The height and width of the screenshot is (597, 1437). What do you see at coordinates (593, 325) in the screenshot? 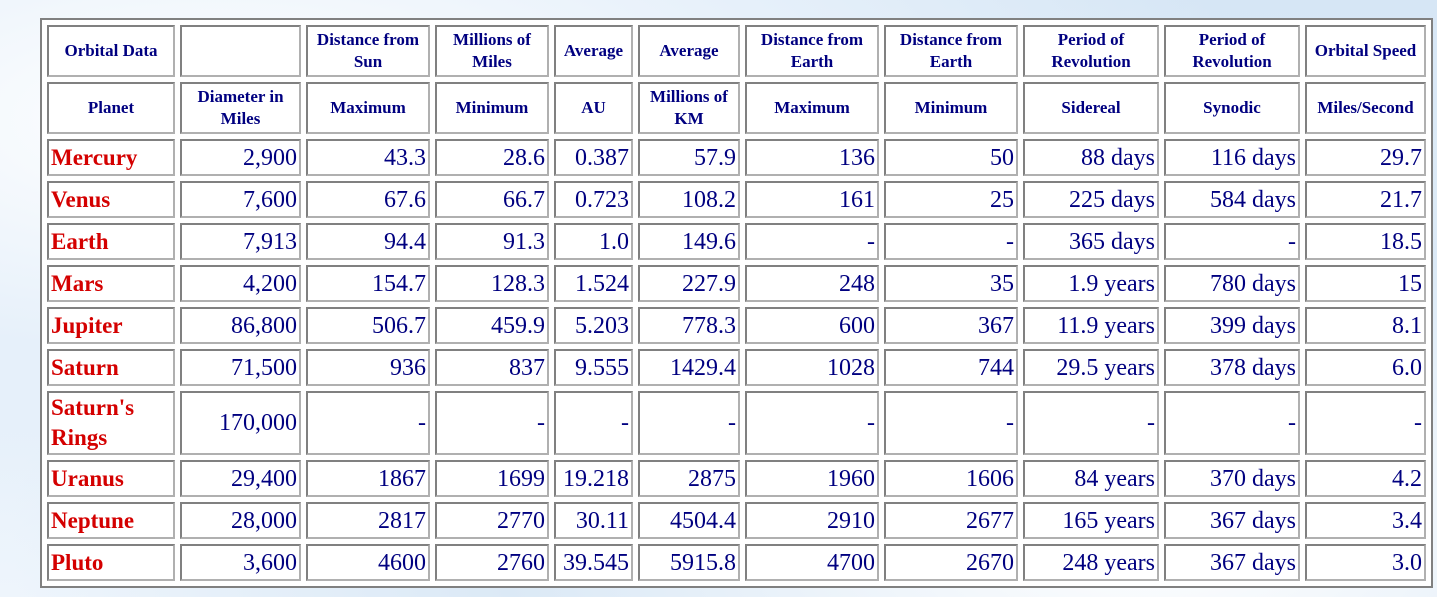
I see `data-cell: 5.203` at bounding box center [593, 325].